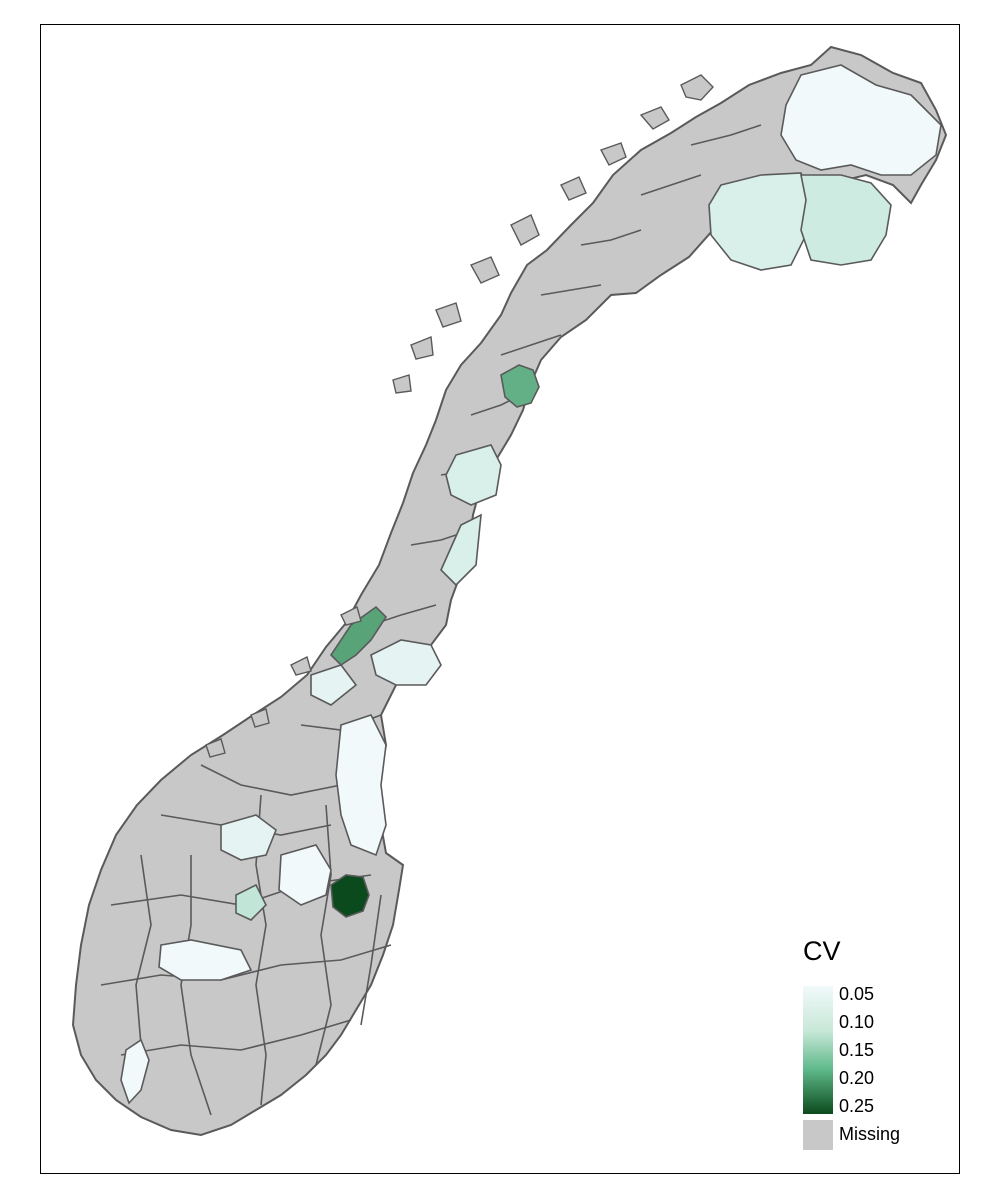 The image size is (1000, 1200). What do you see at coordinates (471, 515) in the screenshot?
I see `region-nordland-inland` at bounding box center [471, 515].